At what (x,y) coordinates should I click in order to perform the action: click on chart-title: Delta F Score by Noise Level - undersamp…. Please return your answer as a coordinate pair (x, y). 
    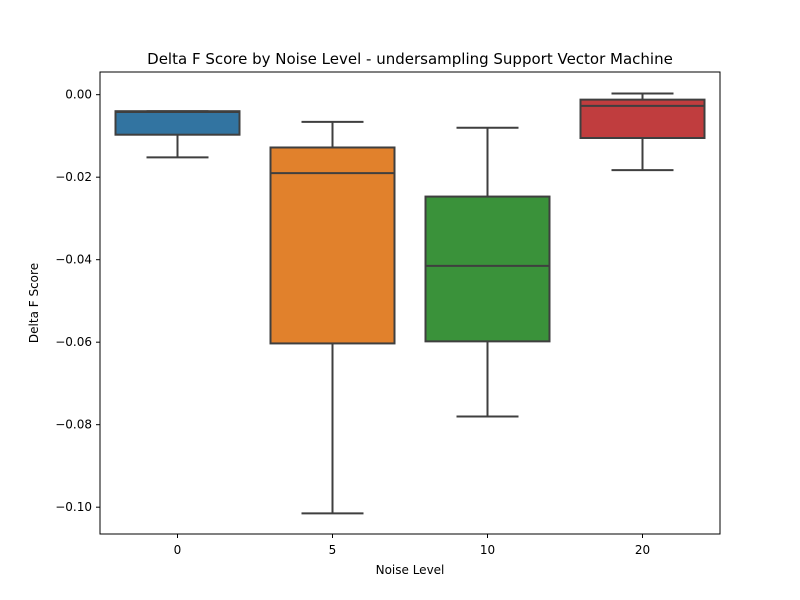
    Looking at the image, I should click on (410, 59).